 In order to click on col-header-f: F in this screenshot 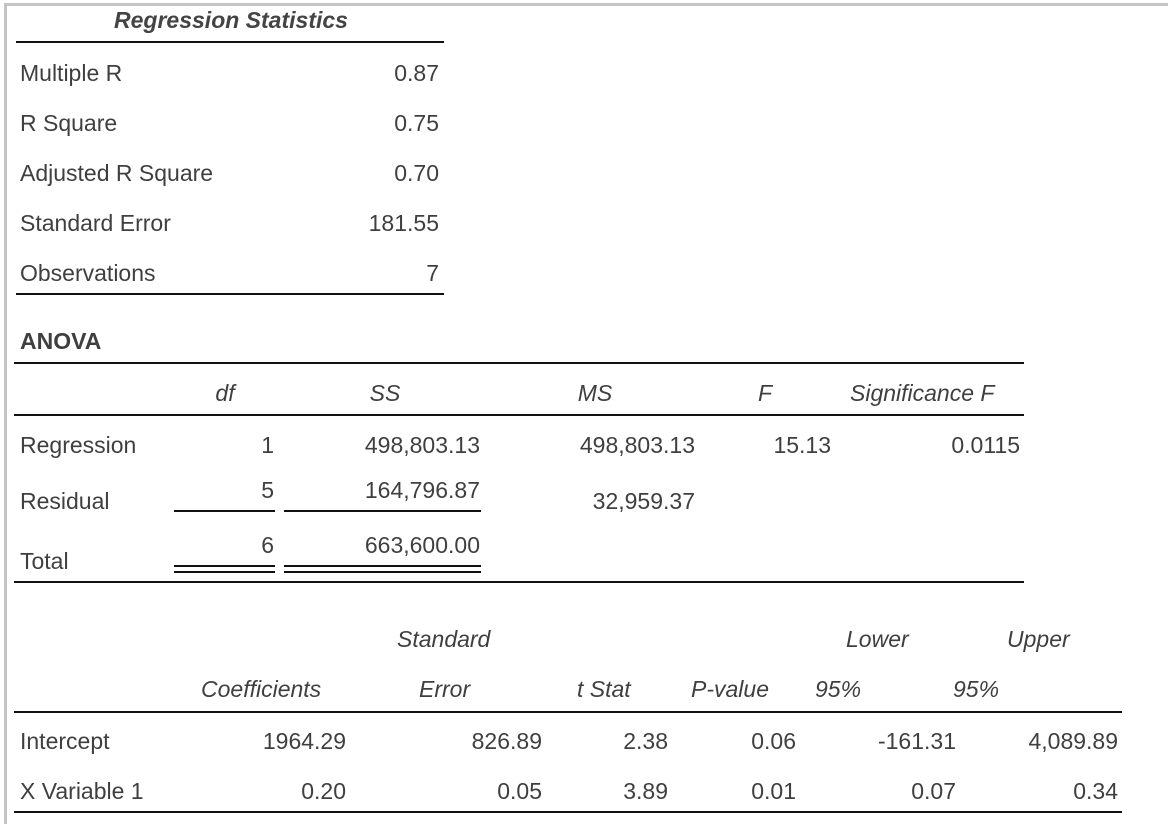, I will do `click(765, 393)`.